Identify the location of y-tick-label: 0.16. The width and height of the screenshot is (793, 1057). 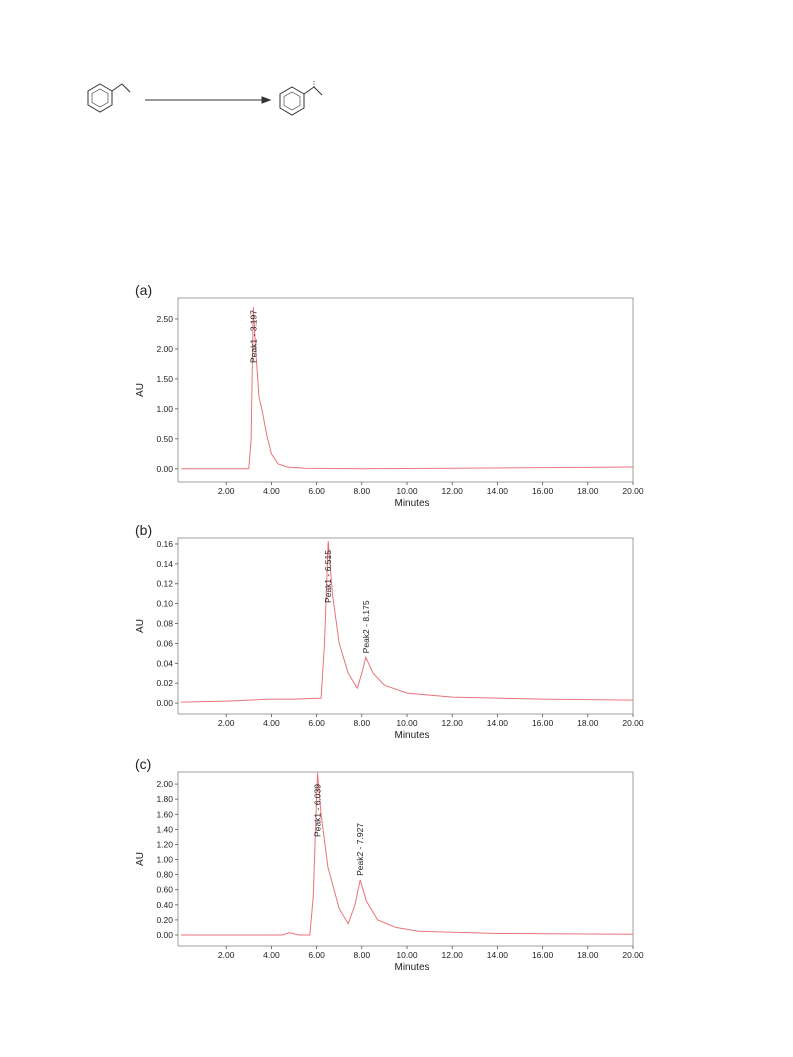
(164, 544).